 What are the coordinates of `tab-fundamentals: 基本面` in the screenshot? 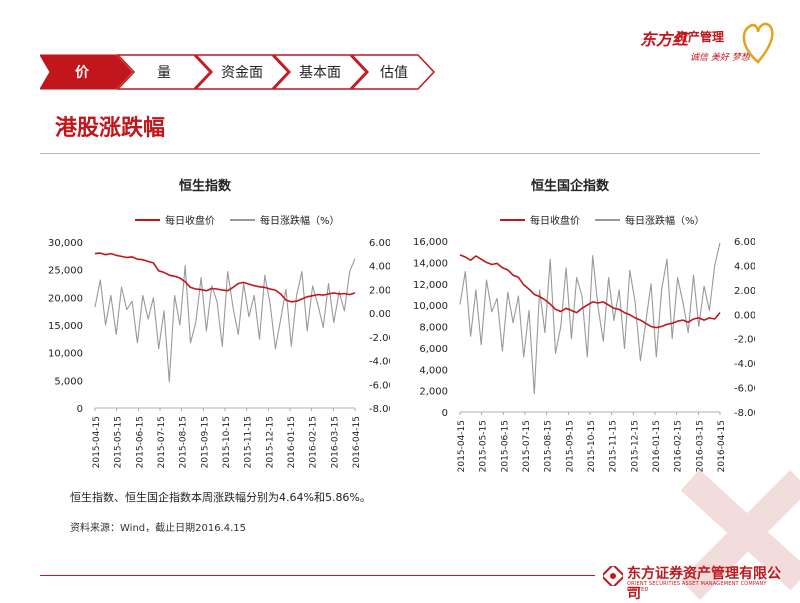 It's located at (320, 72).